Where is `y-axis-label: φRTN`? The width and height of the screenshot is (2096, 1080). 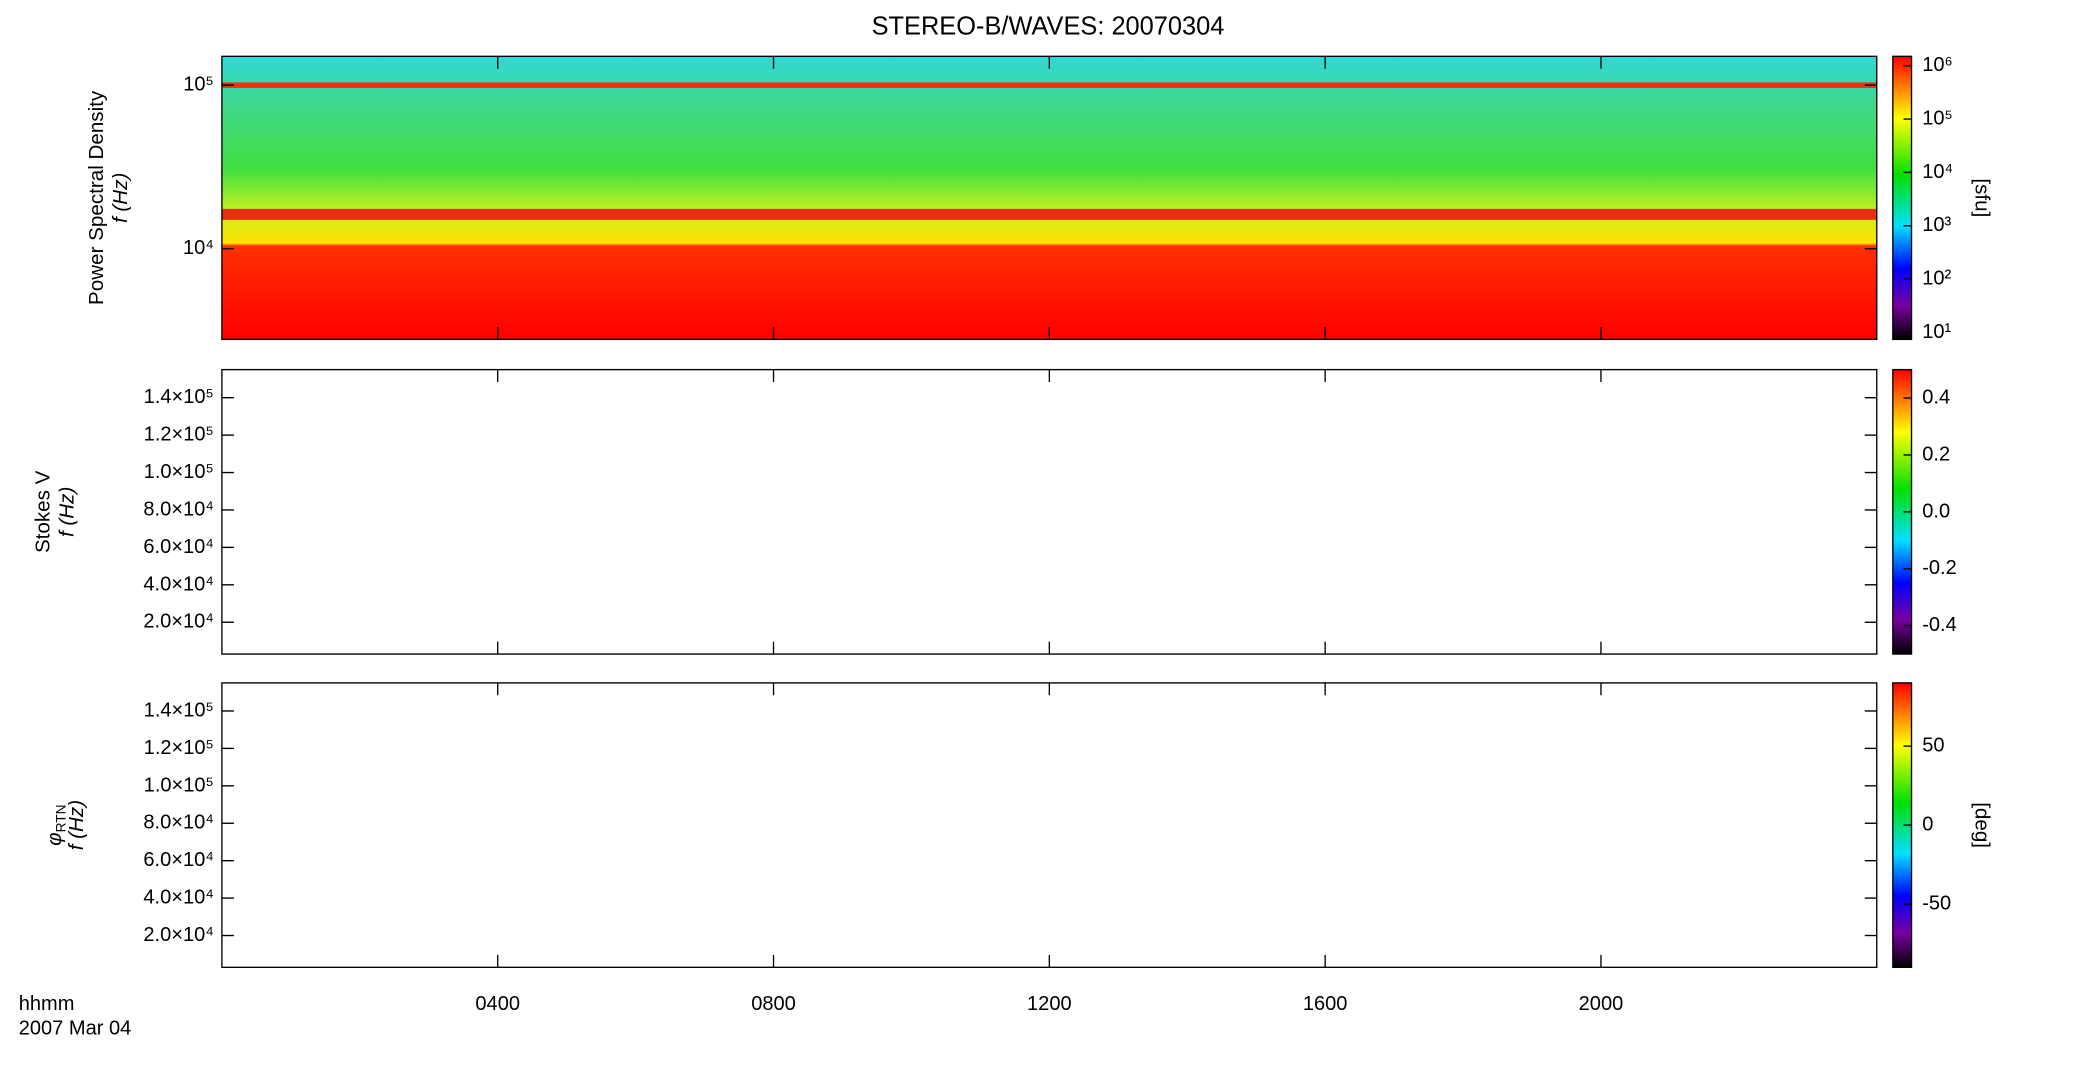 y-axis-label: φRTN is located at coordinates (56, 824).